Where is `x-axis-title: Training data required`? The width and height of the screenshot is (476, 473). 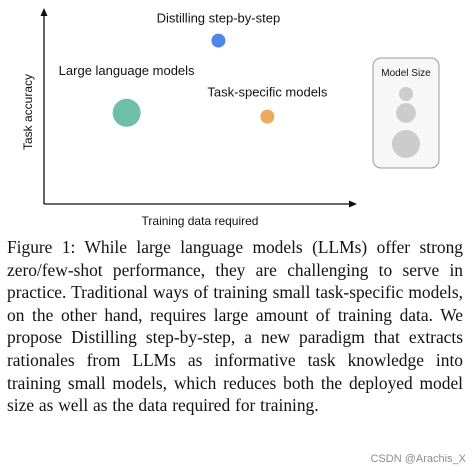 x-axis-title: Training data required is located at coordinates (200, 221).